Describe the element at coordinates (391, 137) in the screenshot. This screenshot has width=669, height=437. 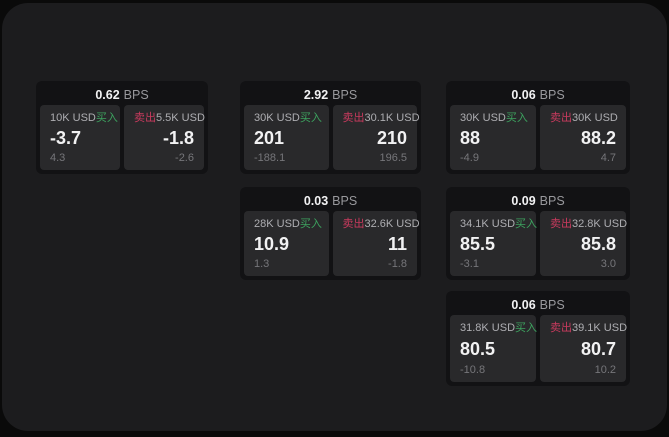
I see `sell-price: 210` at that location.